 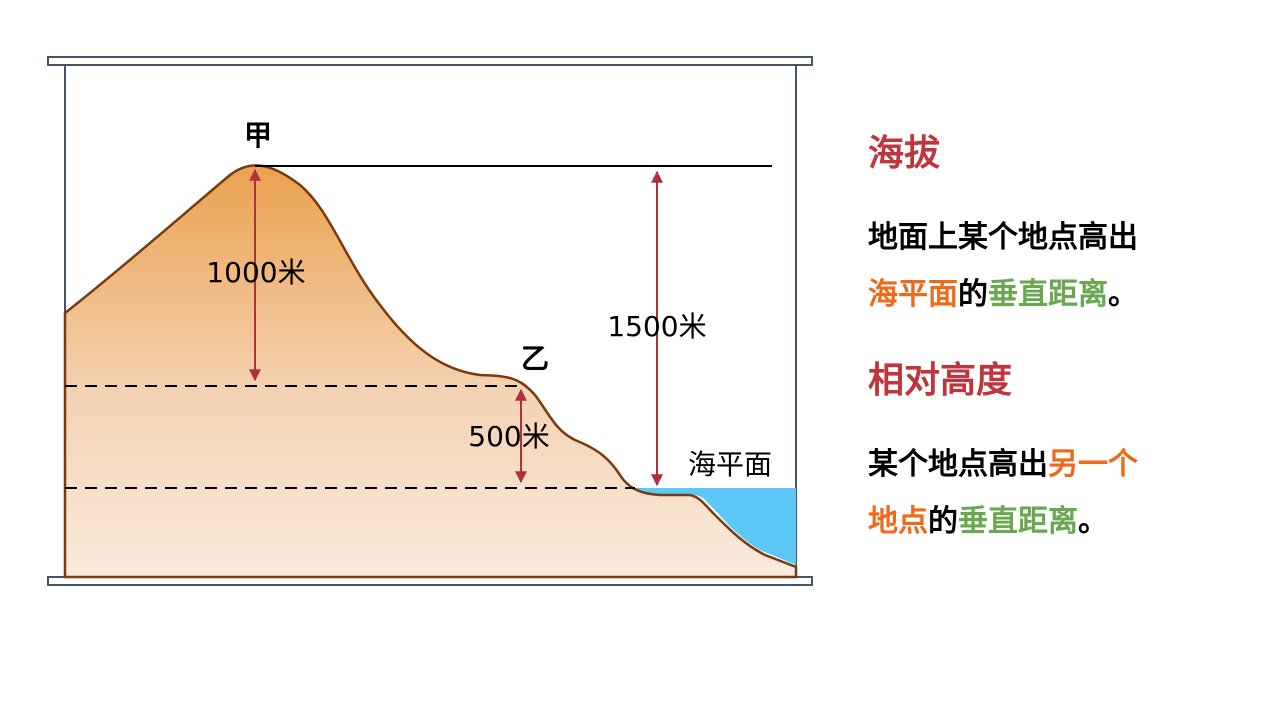 I want to click on definition-line: 海平面的垂直距离。, so click(x=1003, y=294).